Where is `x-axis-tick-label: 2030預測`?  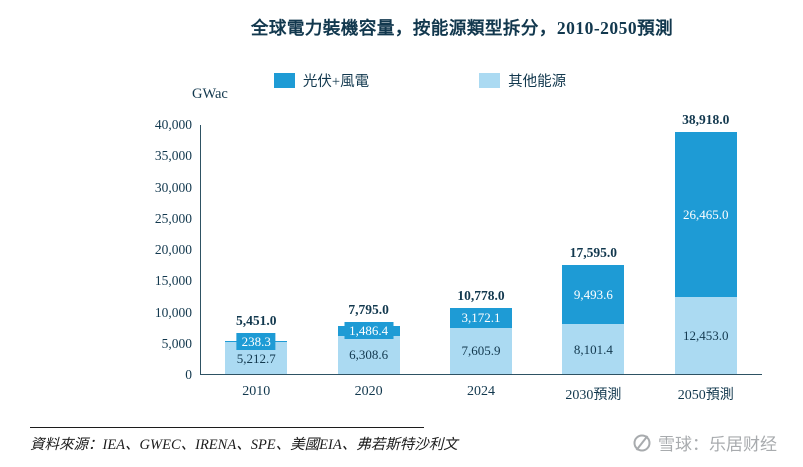 x-axis-tick-label: 2030預測 is located at coordinates (593, 395).